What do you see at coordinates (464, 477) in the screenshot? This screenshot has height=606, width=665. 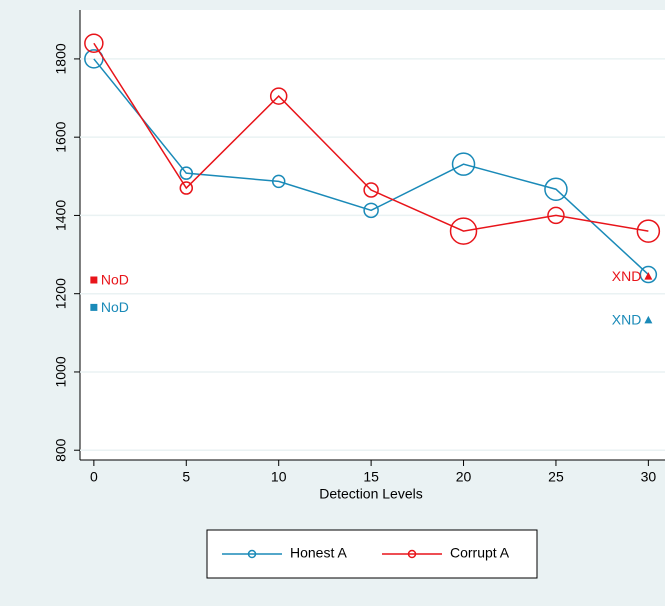 I see `x-tick-label: 20` at bounding box center [464, 477].